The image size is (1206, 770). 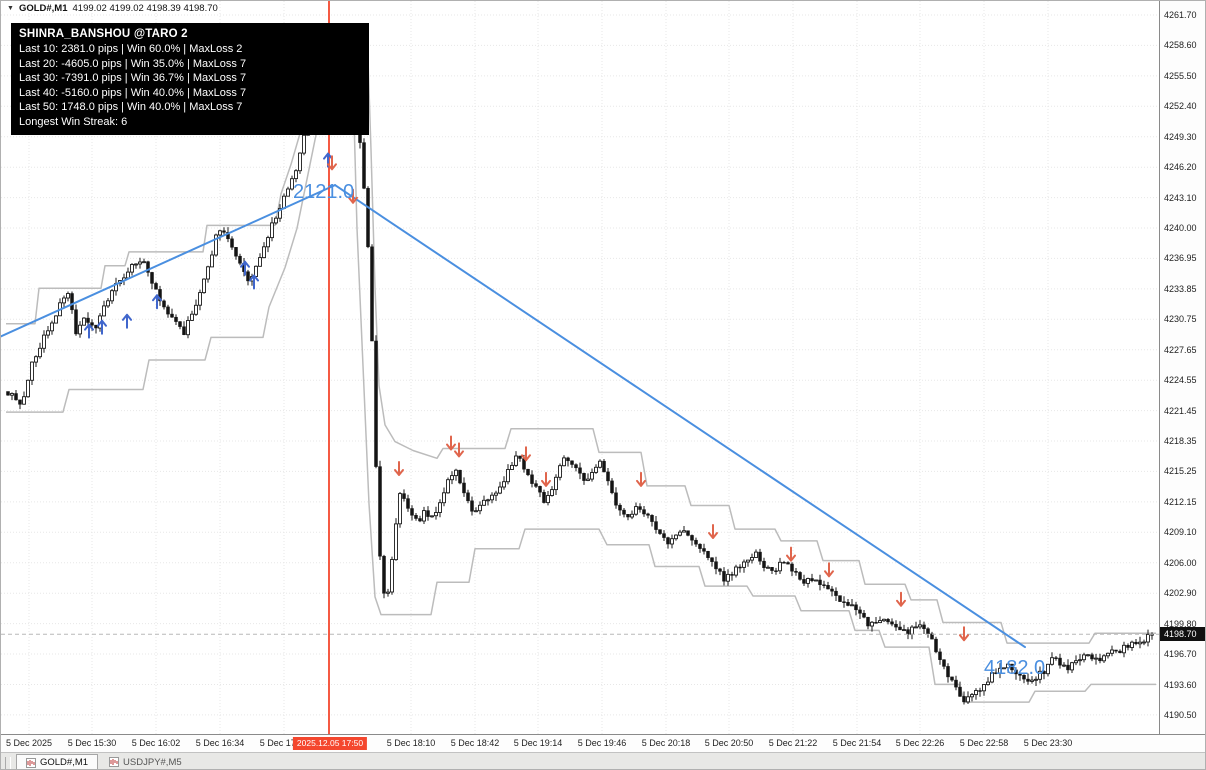 I want to click on chevron-down-icon: ▼, so click(x=10, y=8).